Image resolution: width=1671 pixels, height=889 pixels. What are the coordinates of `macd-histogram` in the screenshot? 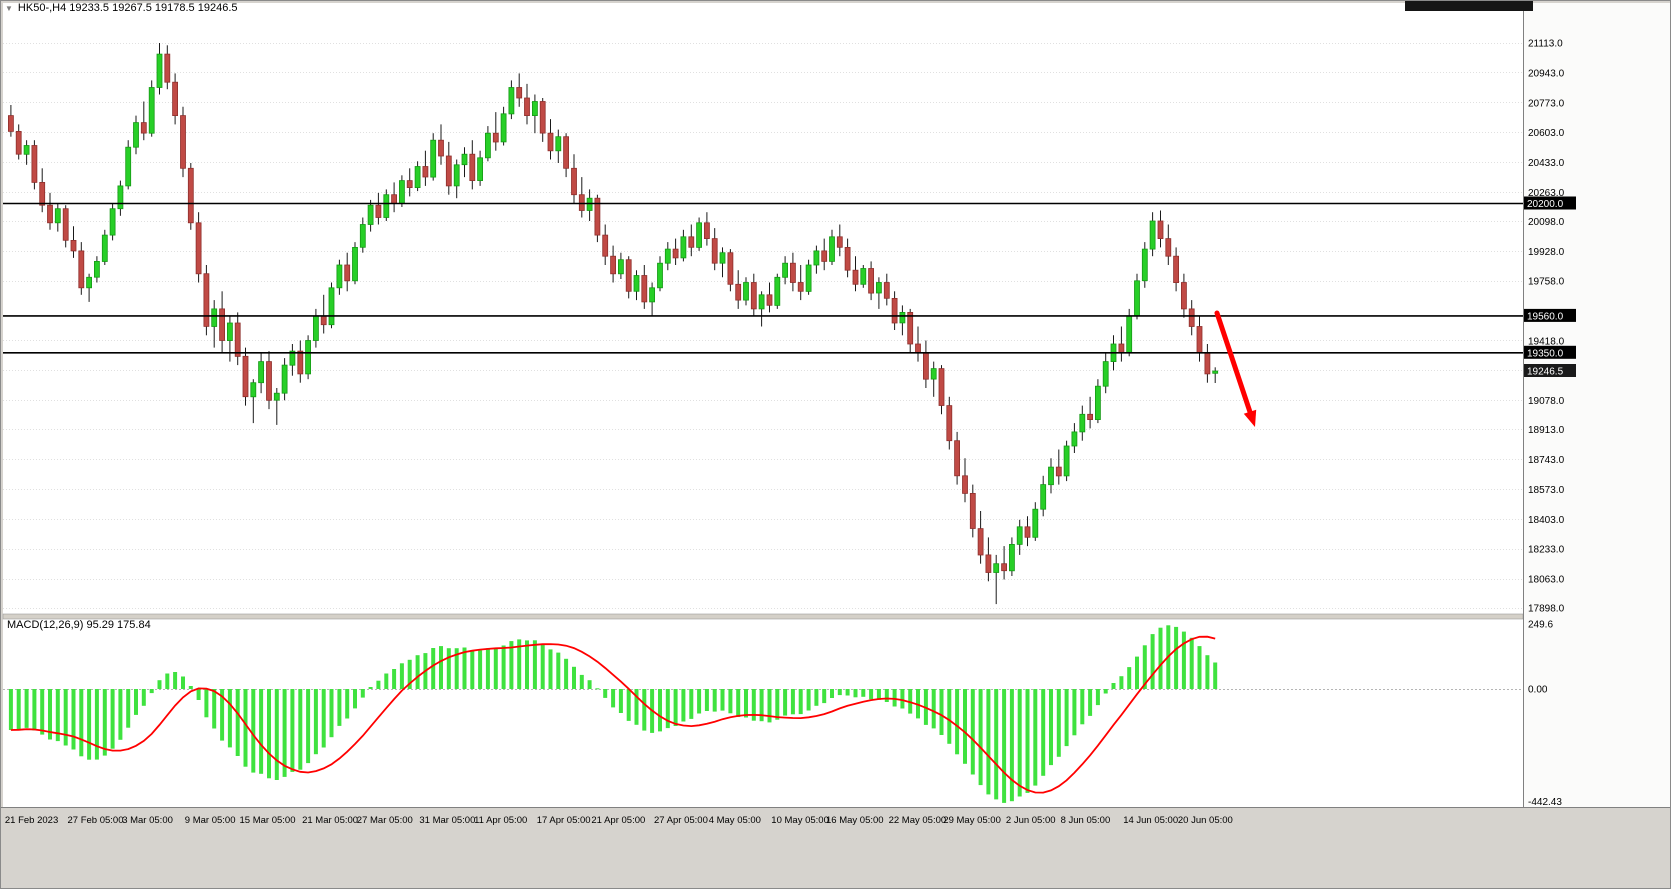 It's located at (613, 714).